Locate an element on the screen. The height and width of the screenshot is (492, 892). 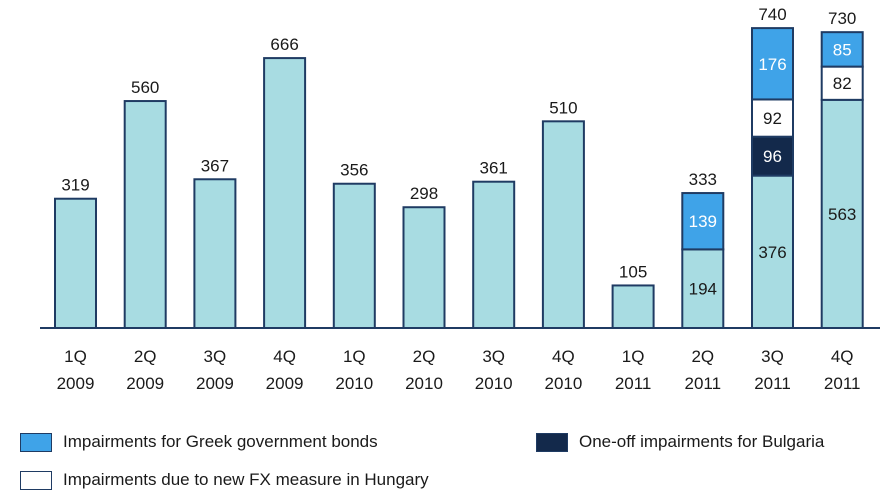
x-tick-label-year-4q-2011: 2011 is located at coordinates (842, 383).